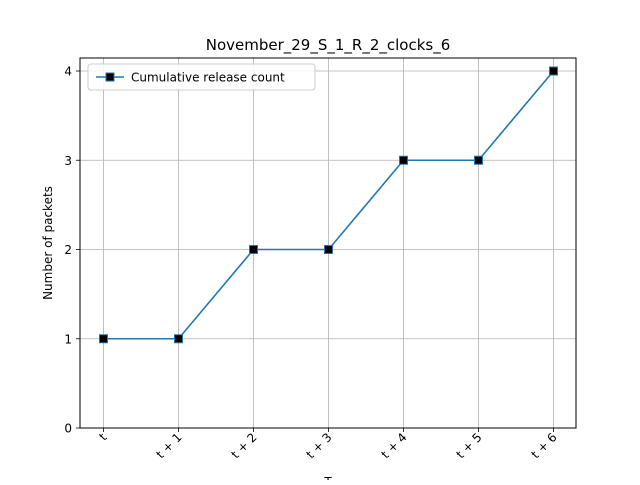 The image size is (640, 485). I want to click on x-axis-label: T, so click(327, 477).